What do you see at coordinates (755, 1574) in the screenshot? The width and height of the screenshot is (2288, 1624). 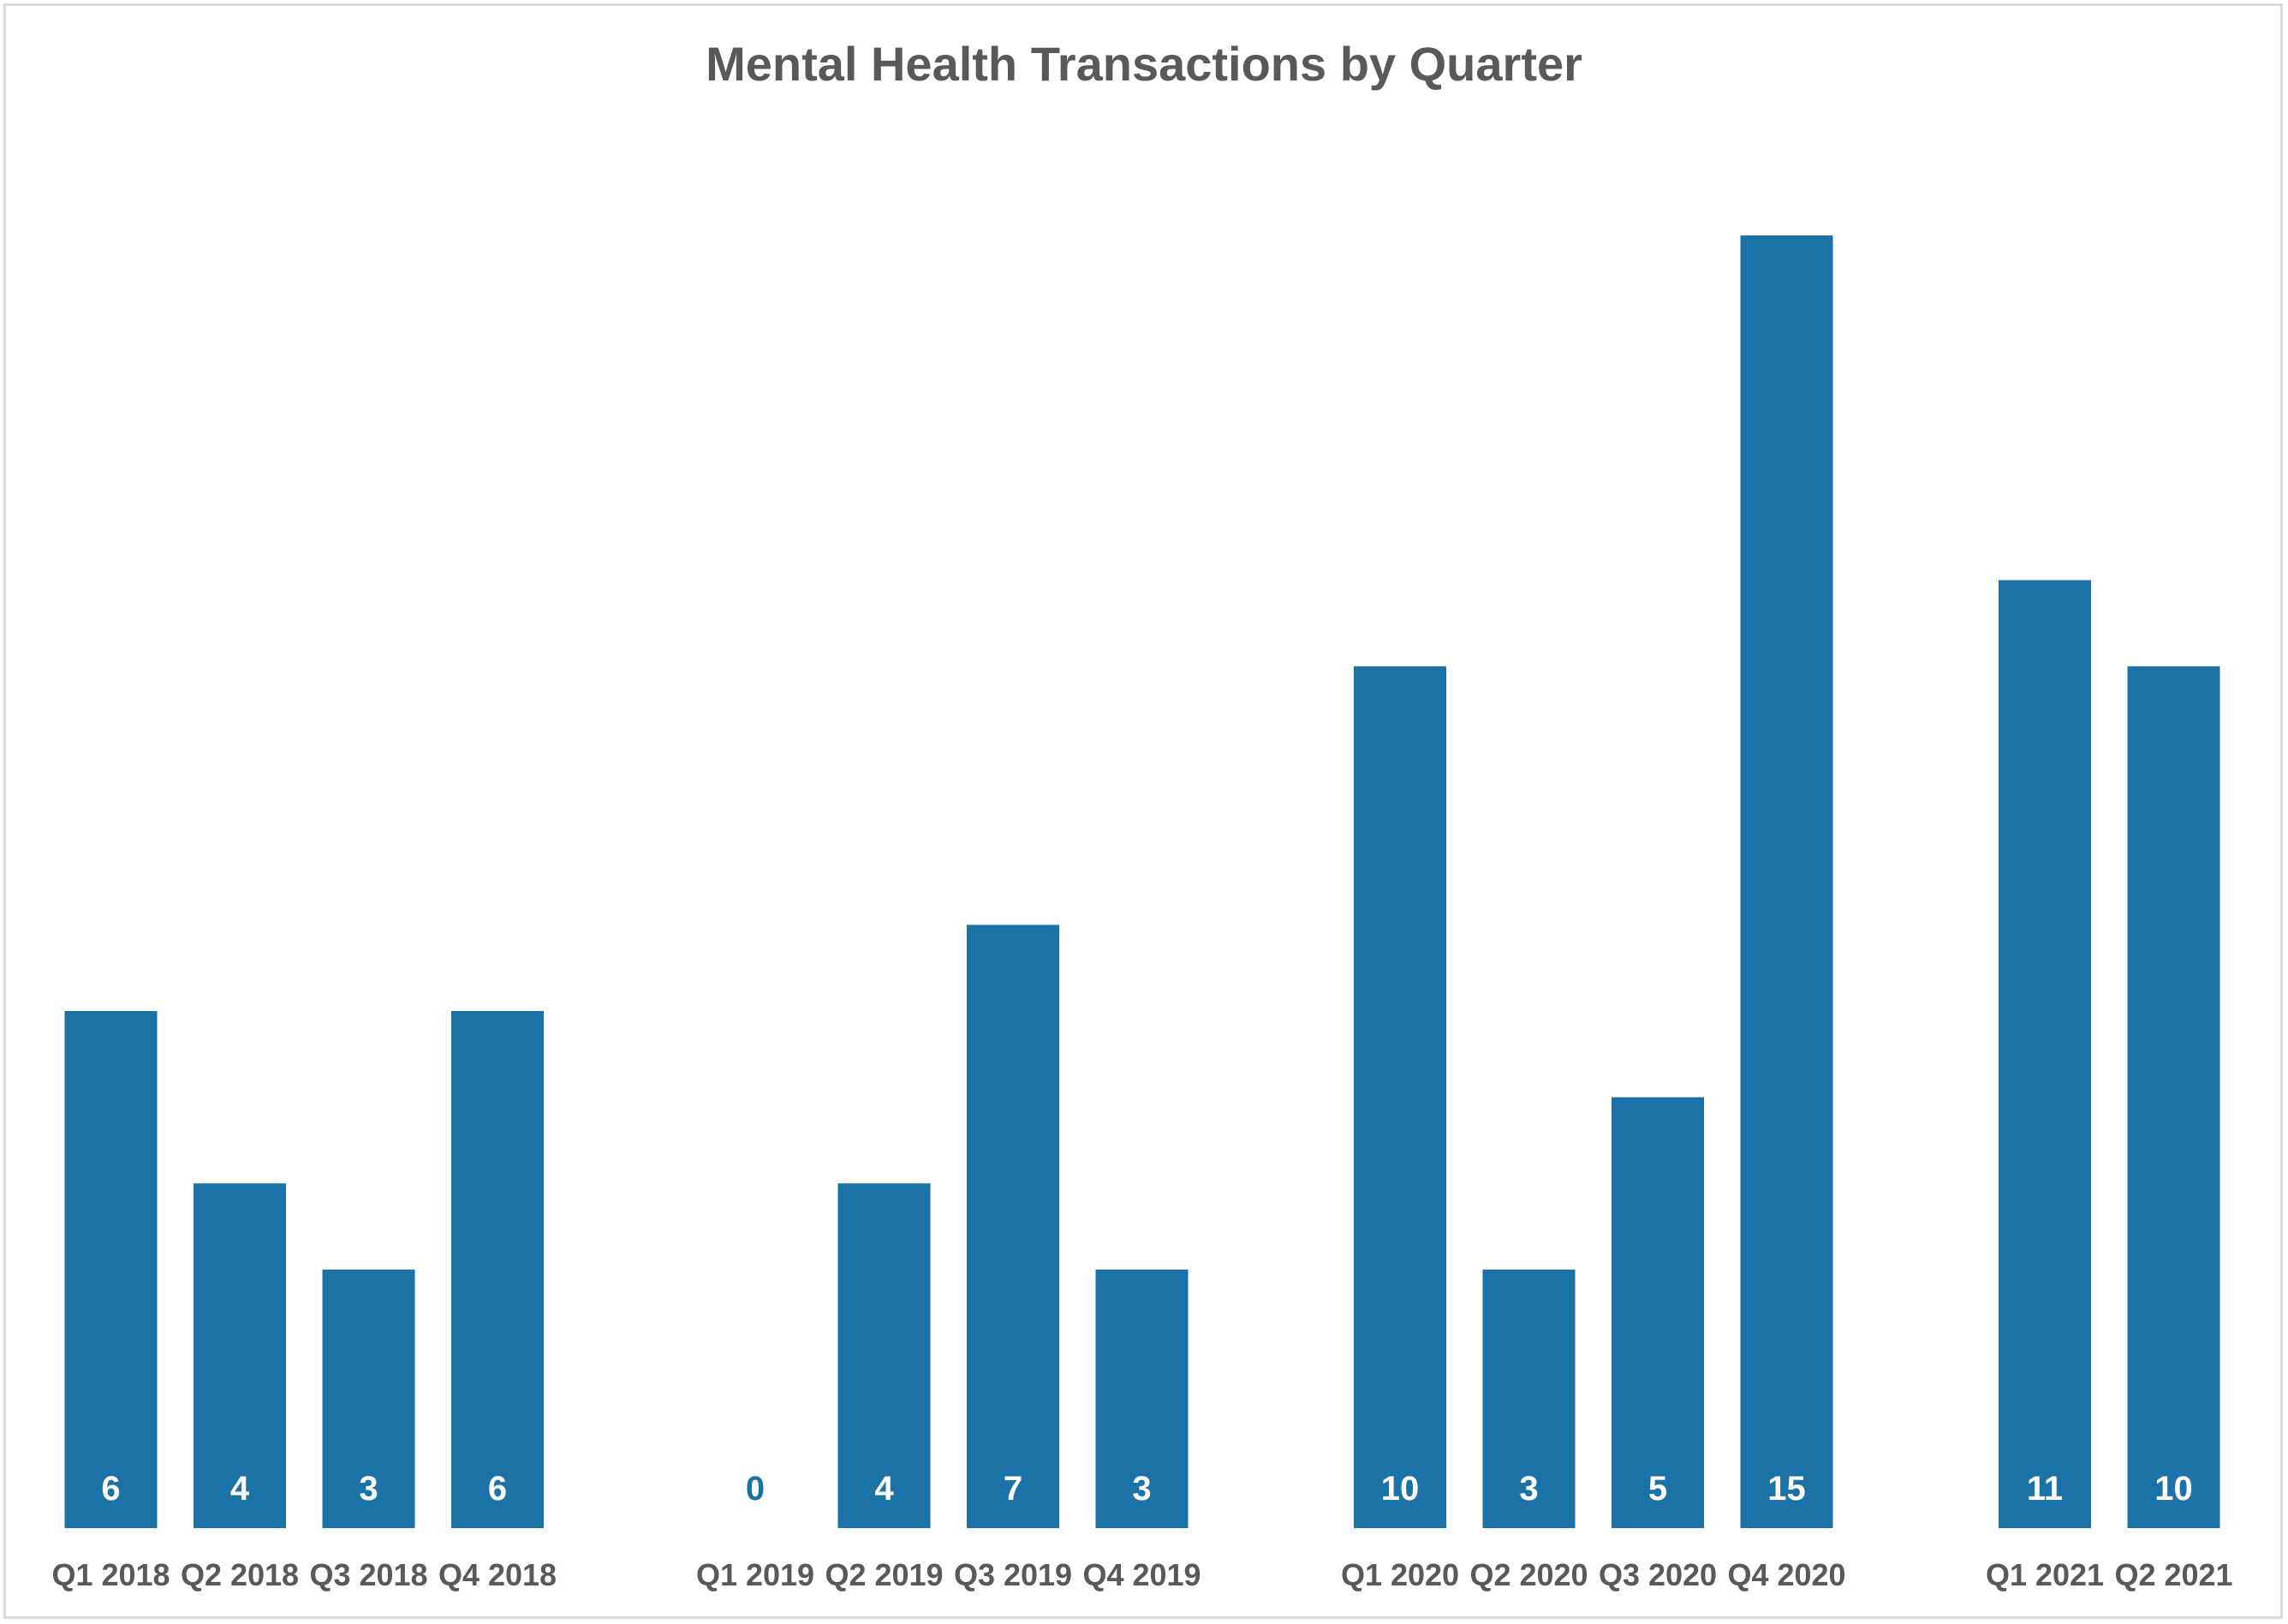 I see `x-tick-label: Q1 2019` at bounding box center [755, 1574].